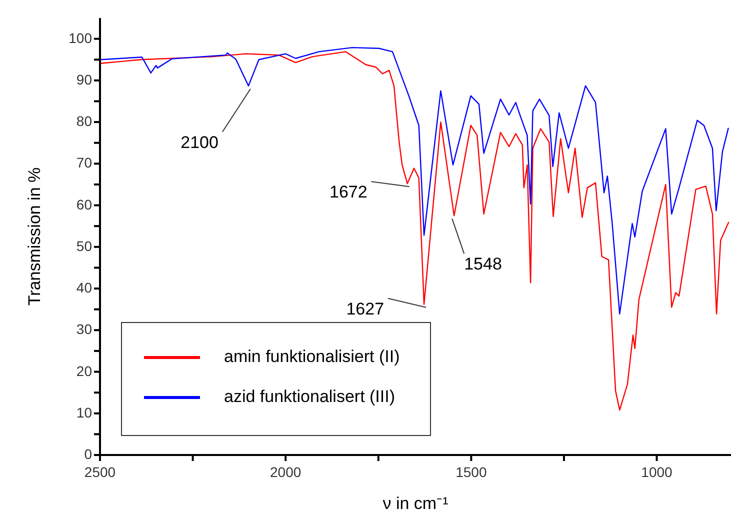  Describe the element at coordinates (657, 472) in the screenshot. I see `x-tick-label: 1000` at that location.